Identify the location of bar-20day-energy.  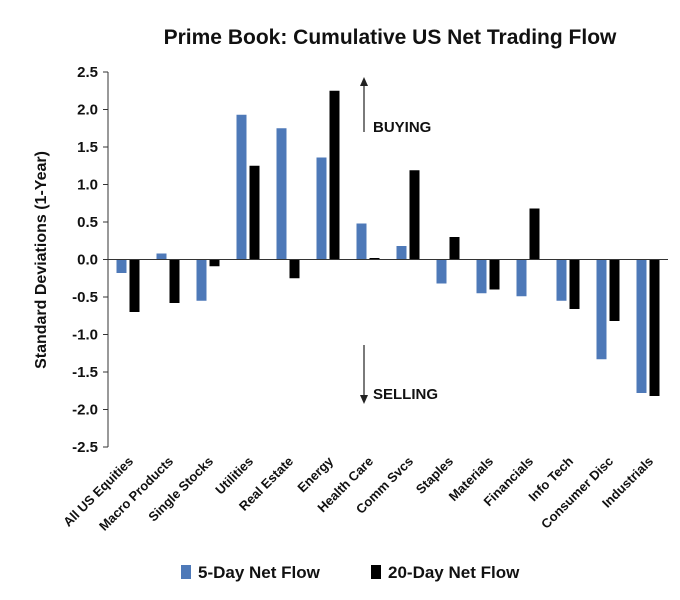
(334, 175).